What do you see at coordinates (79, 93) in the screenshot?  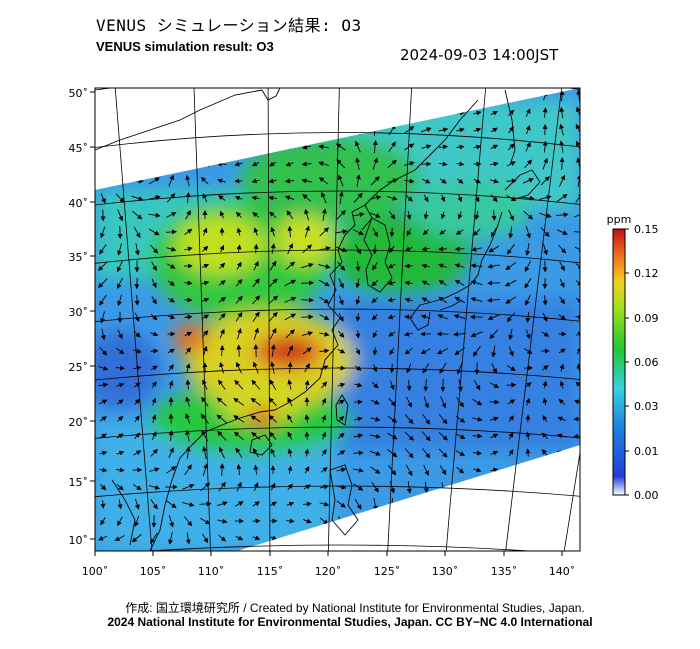 I see `y-tick-label: 50˚` at bounding box center [79, 93].